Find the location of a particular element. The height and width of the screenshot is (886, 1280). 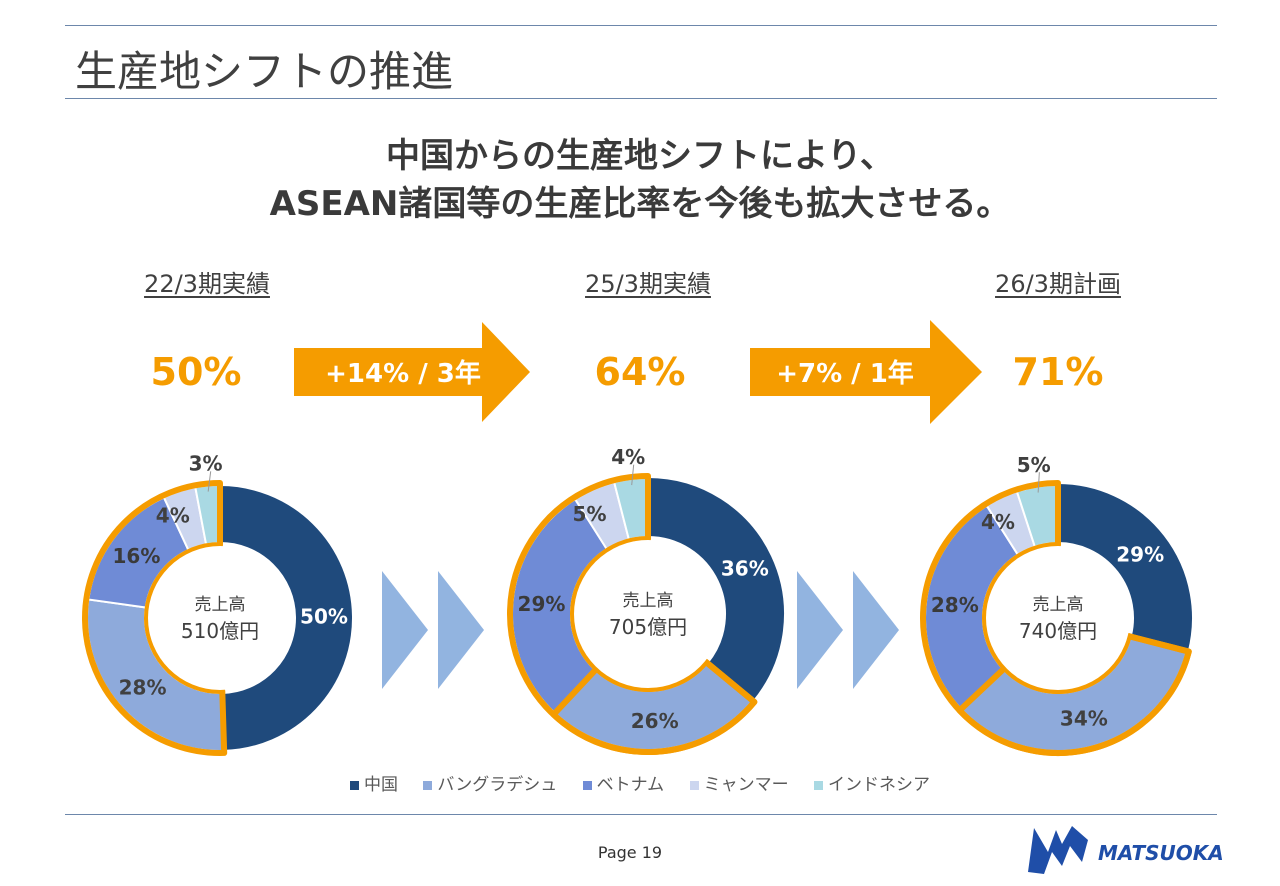

legend-swatch-indonesia is located at coordinates (818, 785).